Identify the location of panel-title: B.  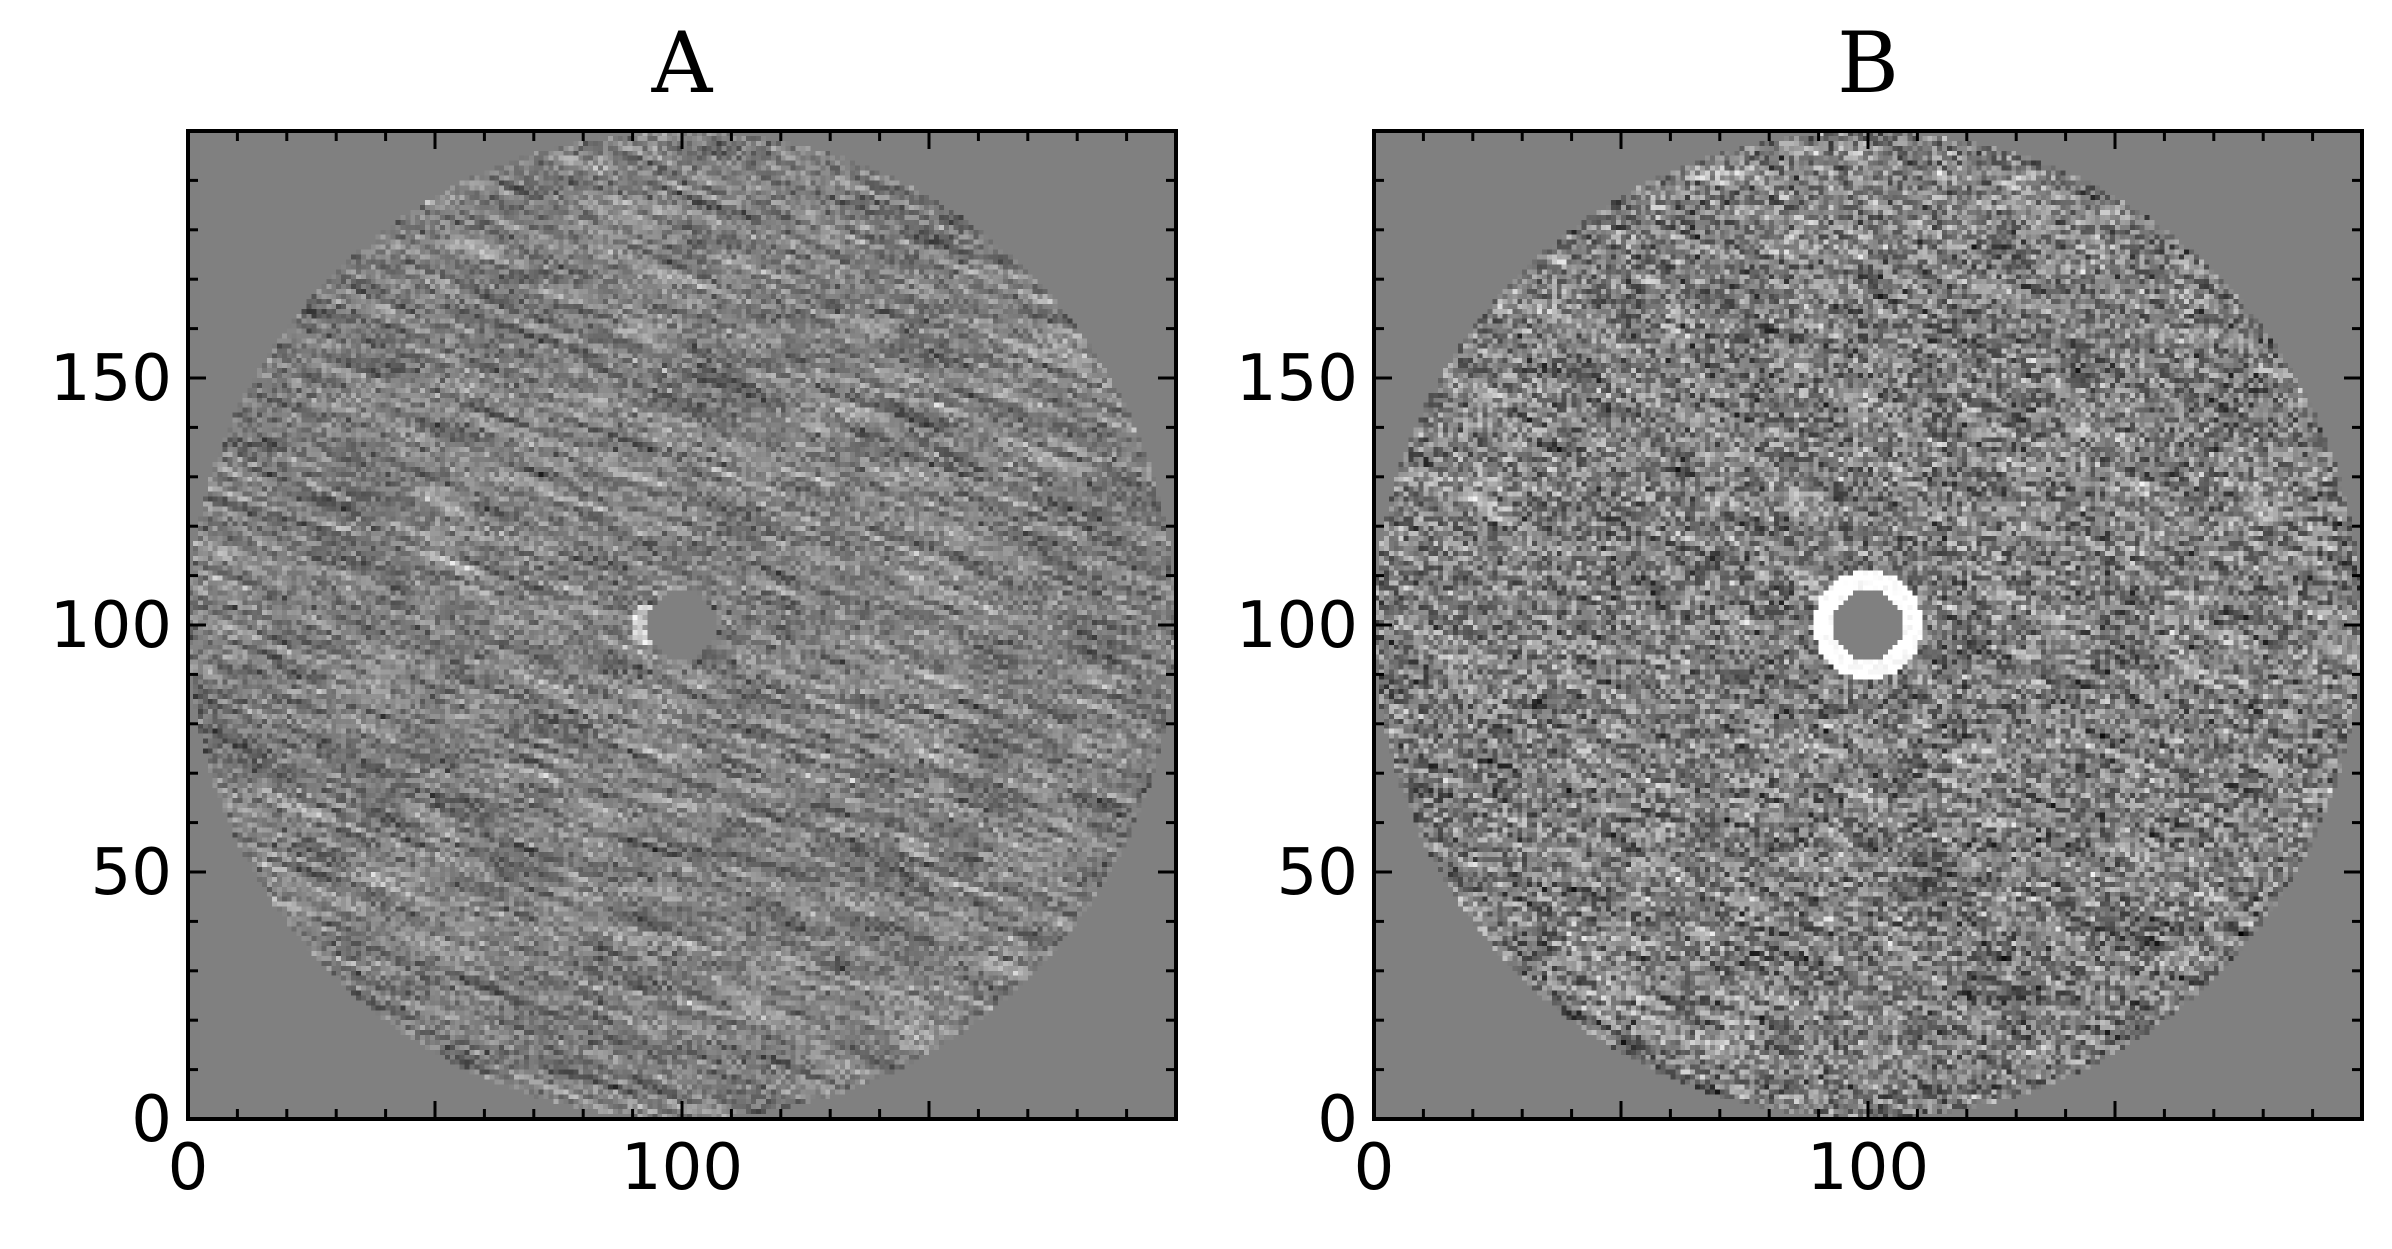
(1868, 63).